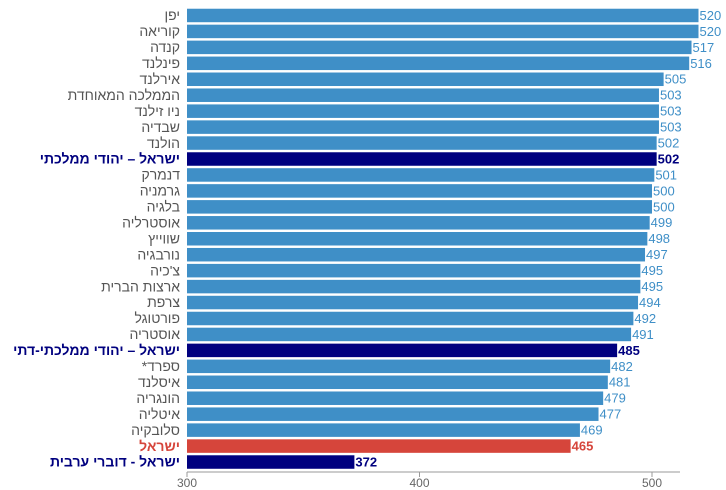 The width and height of the screenshot is (726, 490). Describe the element at coordinates (161, 366) in the screenshot. I see `category-label: ספרד*` at that location.